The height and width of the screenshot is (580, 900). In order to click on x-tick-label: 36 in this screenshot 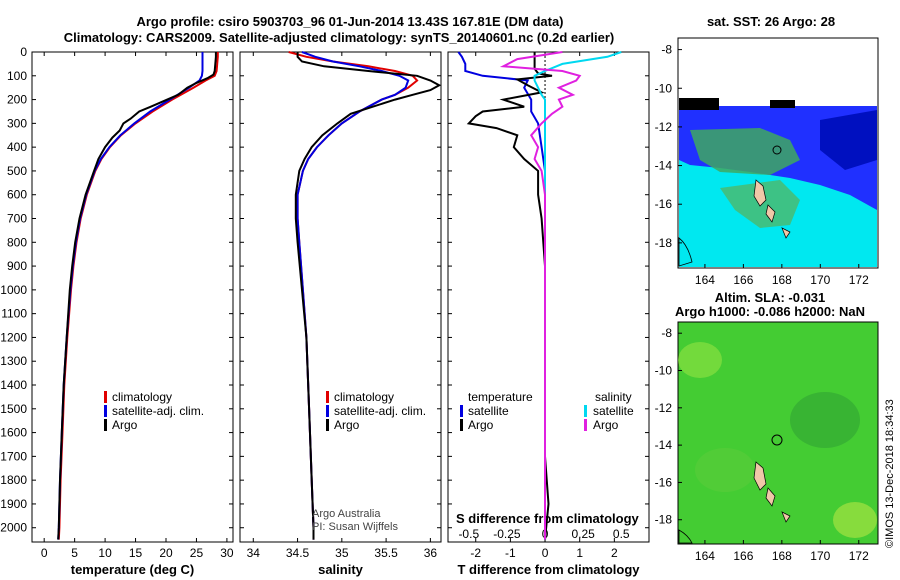, I will do `click(431, 553)`.